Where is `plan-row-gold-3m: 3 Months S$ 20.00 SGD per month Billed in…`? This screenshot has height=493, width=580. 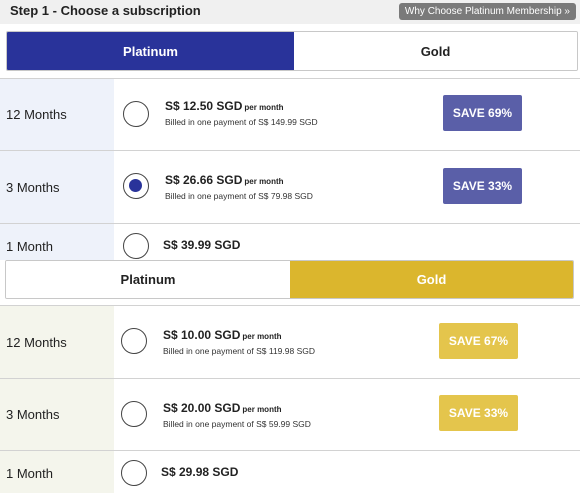
plan-row-gold-3m: 3 Months S$ 20.00 SGD per month Billed in… is located at coordinates (290, 414).